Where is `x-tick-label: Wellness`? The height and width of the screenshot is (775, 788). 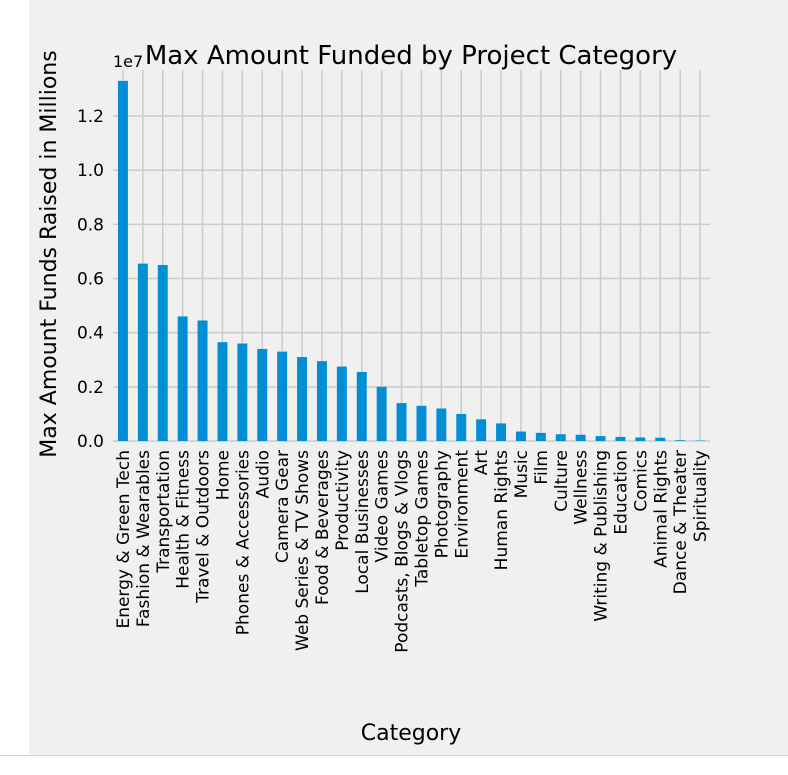 x-tick-label: Wellness is located at coordinates (582, 487).